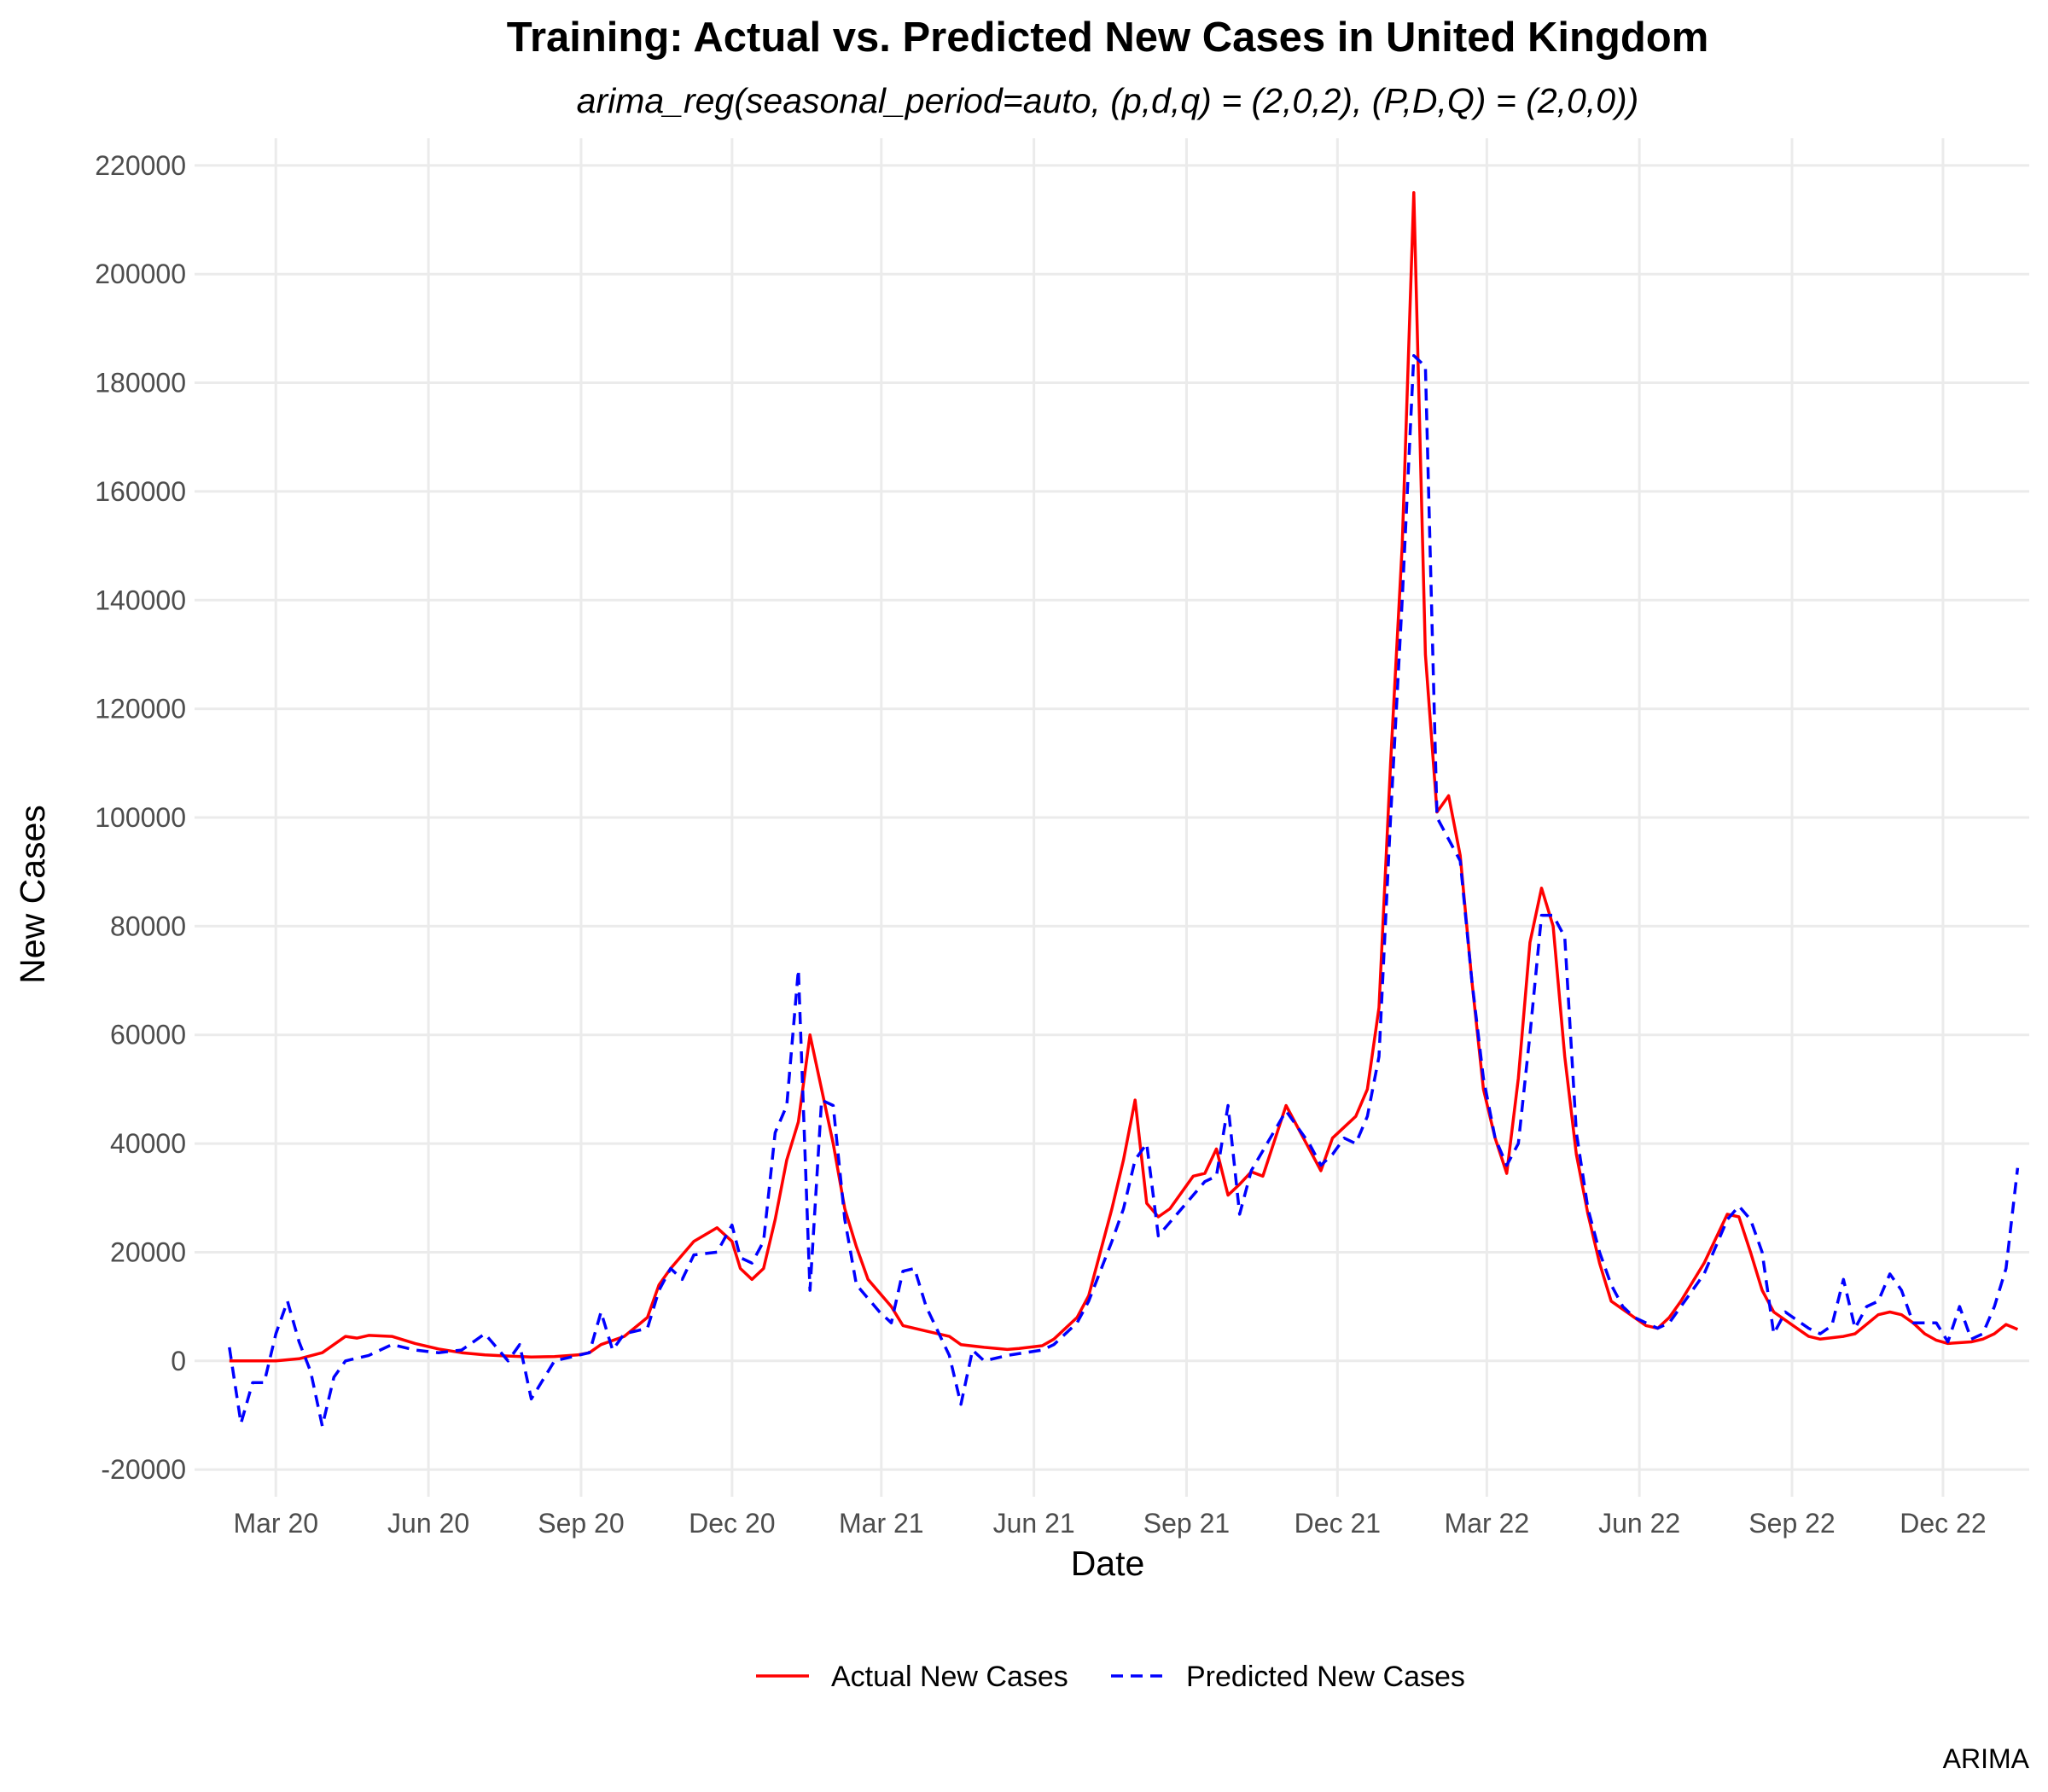 Image resolution: width=2048 pixels, height=1792 pixels. I want to click on legend-label-1: Predicted New Cases, so click(1325, 1677).